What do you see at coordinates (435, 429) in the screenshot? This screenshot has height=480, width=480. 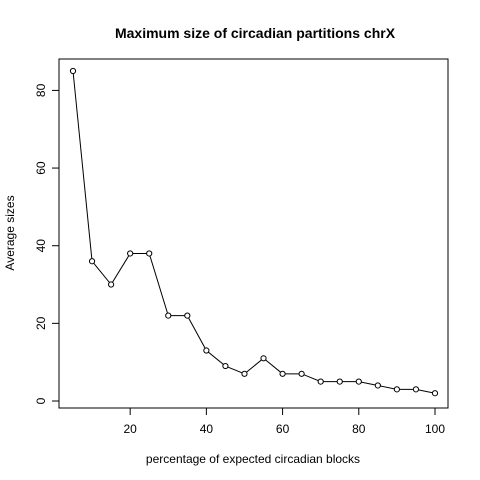 I see `x-tick-label: 100` at bounding box center [435, 429].